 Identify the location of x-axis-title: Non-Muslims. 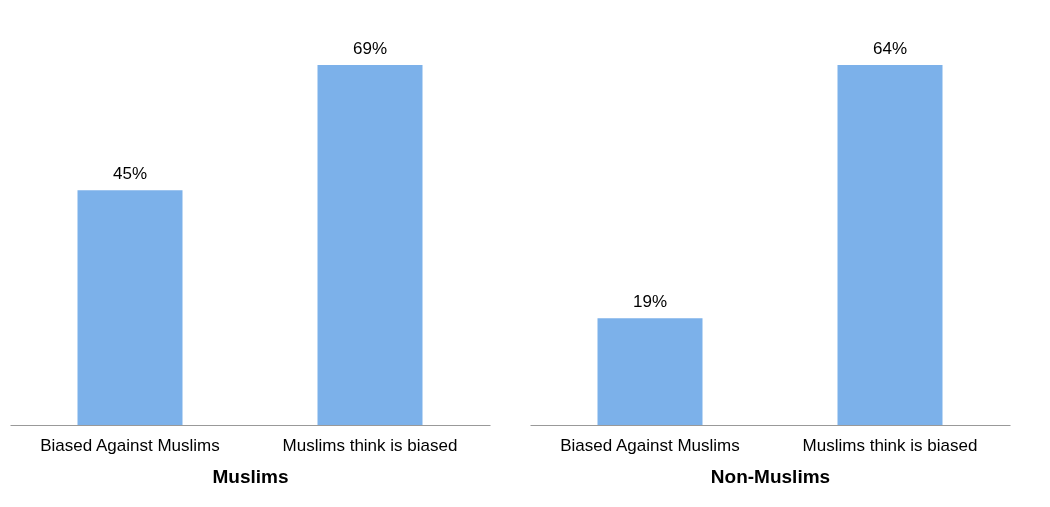
(770, 476).